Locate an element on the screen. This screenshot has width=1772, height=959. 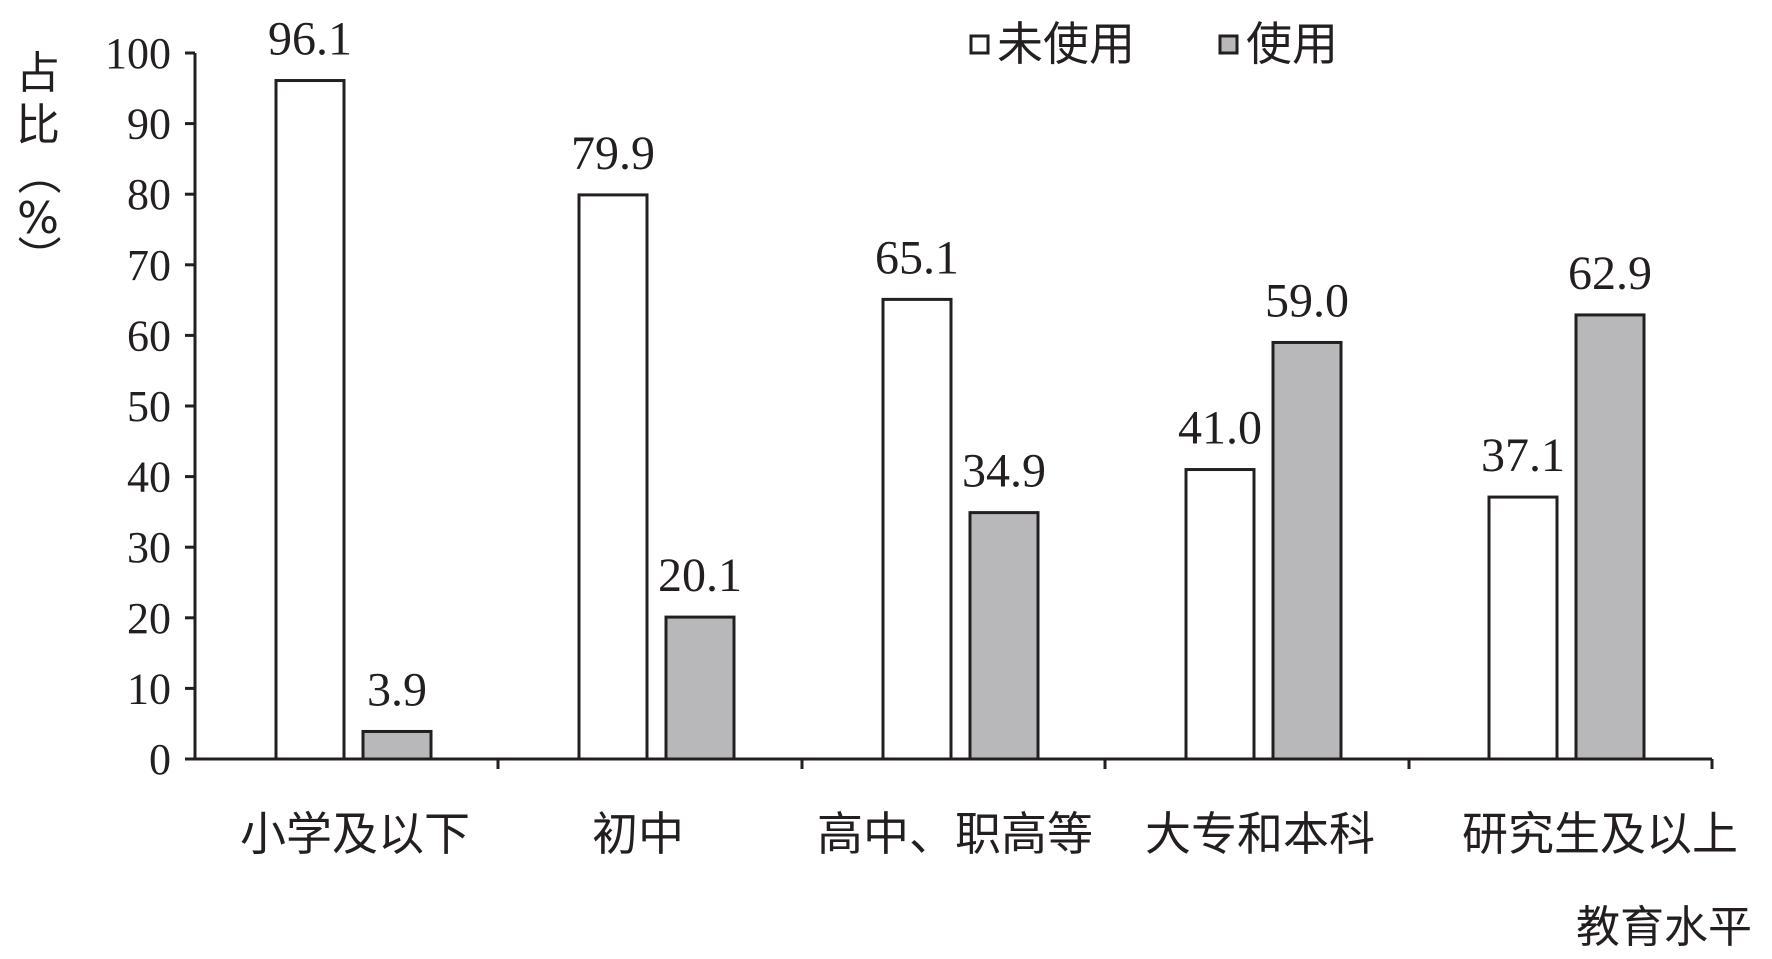
data-label-unused-3: 41.0 is located at coordinates (1220, 428).